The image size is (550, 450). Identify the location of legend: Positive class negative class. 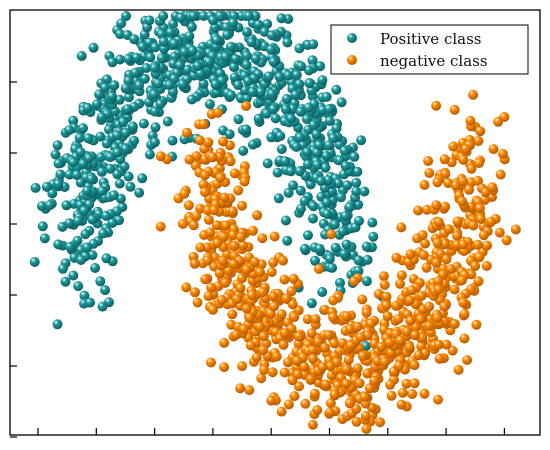
(429, 49).